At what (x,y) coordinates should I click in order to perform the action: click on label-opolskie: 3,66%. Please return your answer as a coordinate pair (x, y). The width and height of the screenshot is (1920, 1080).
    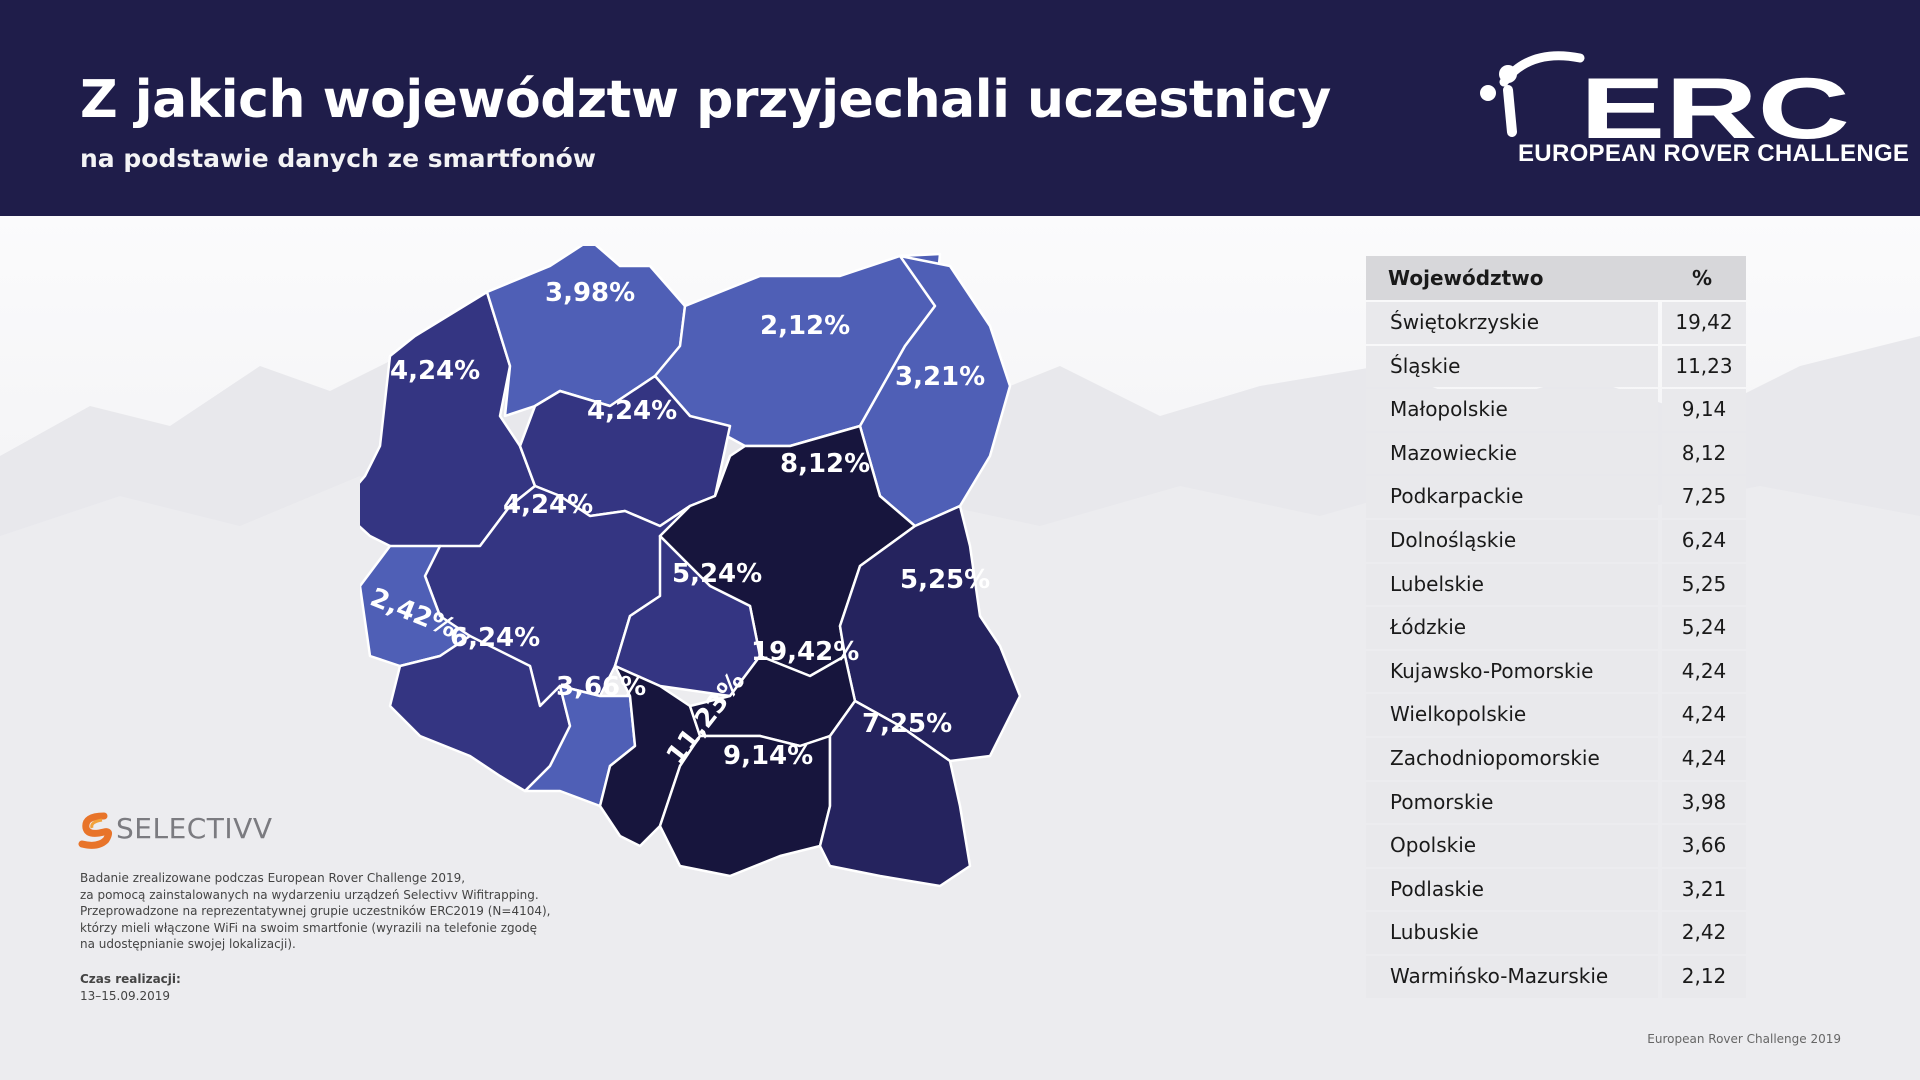
    Looking at the image, I should click on (601, 687).